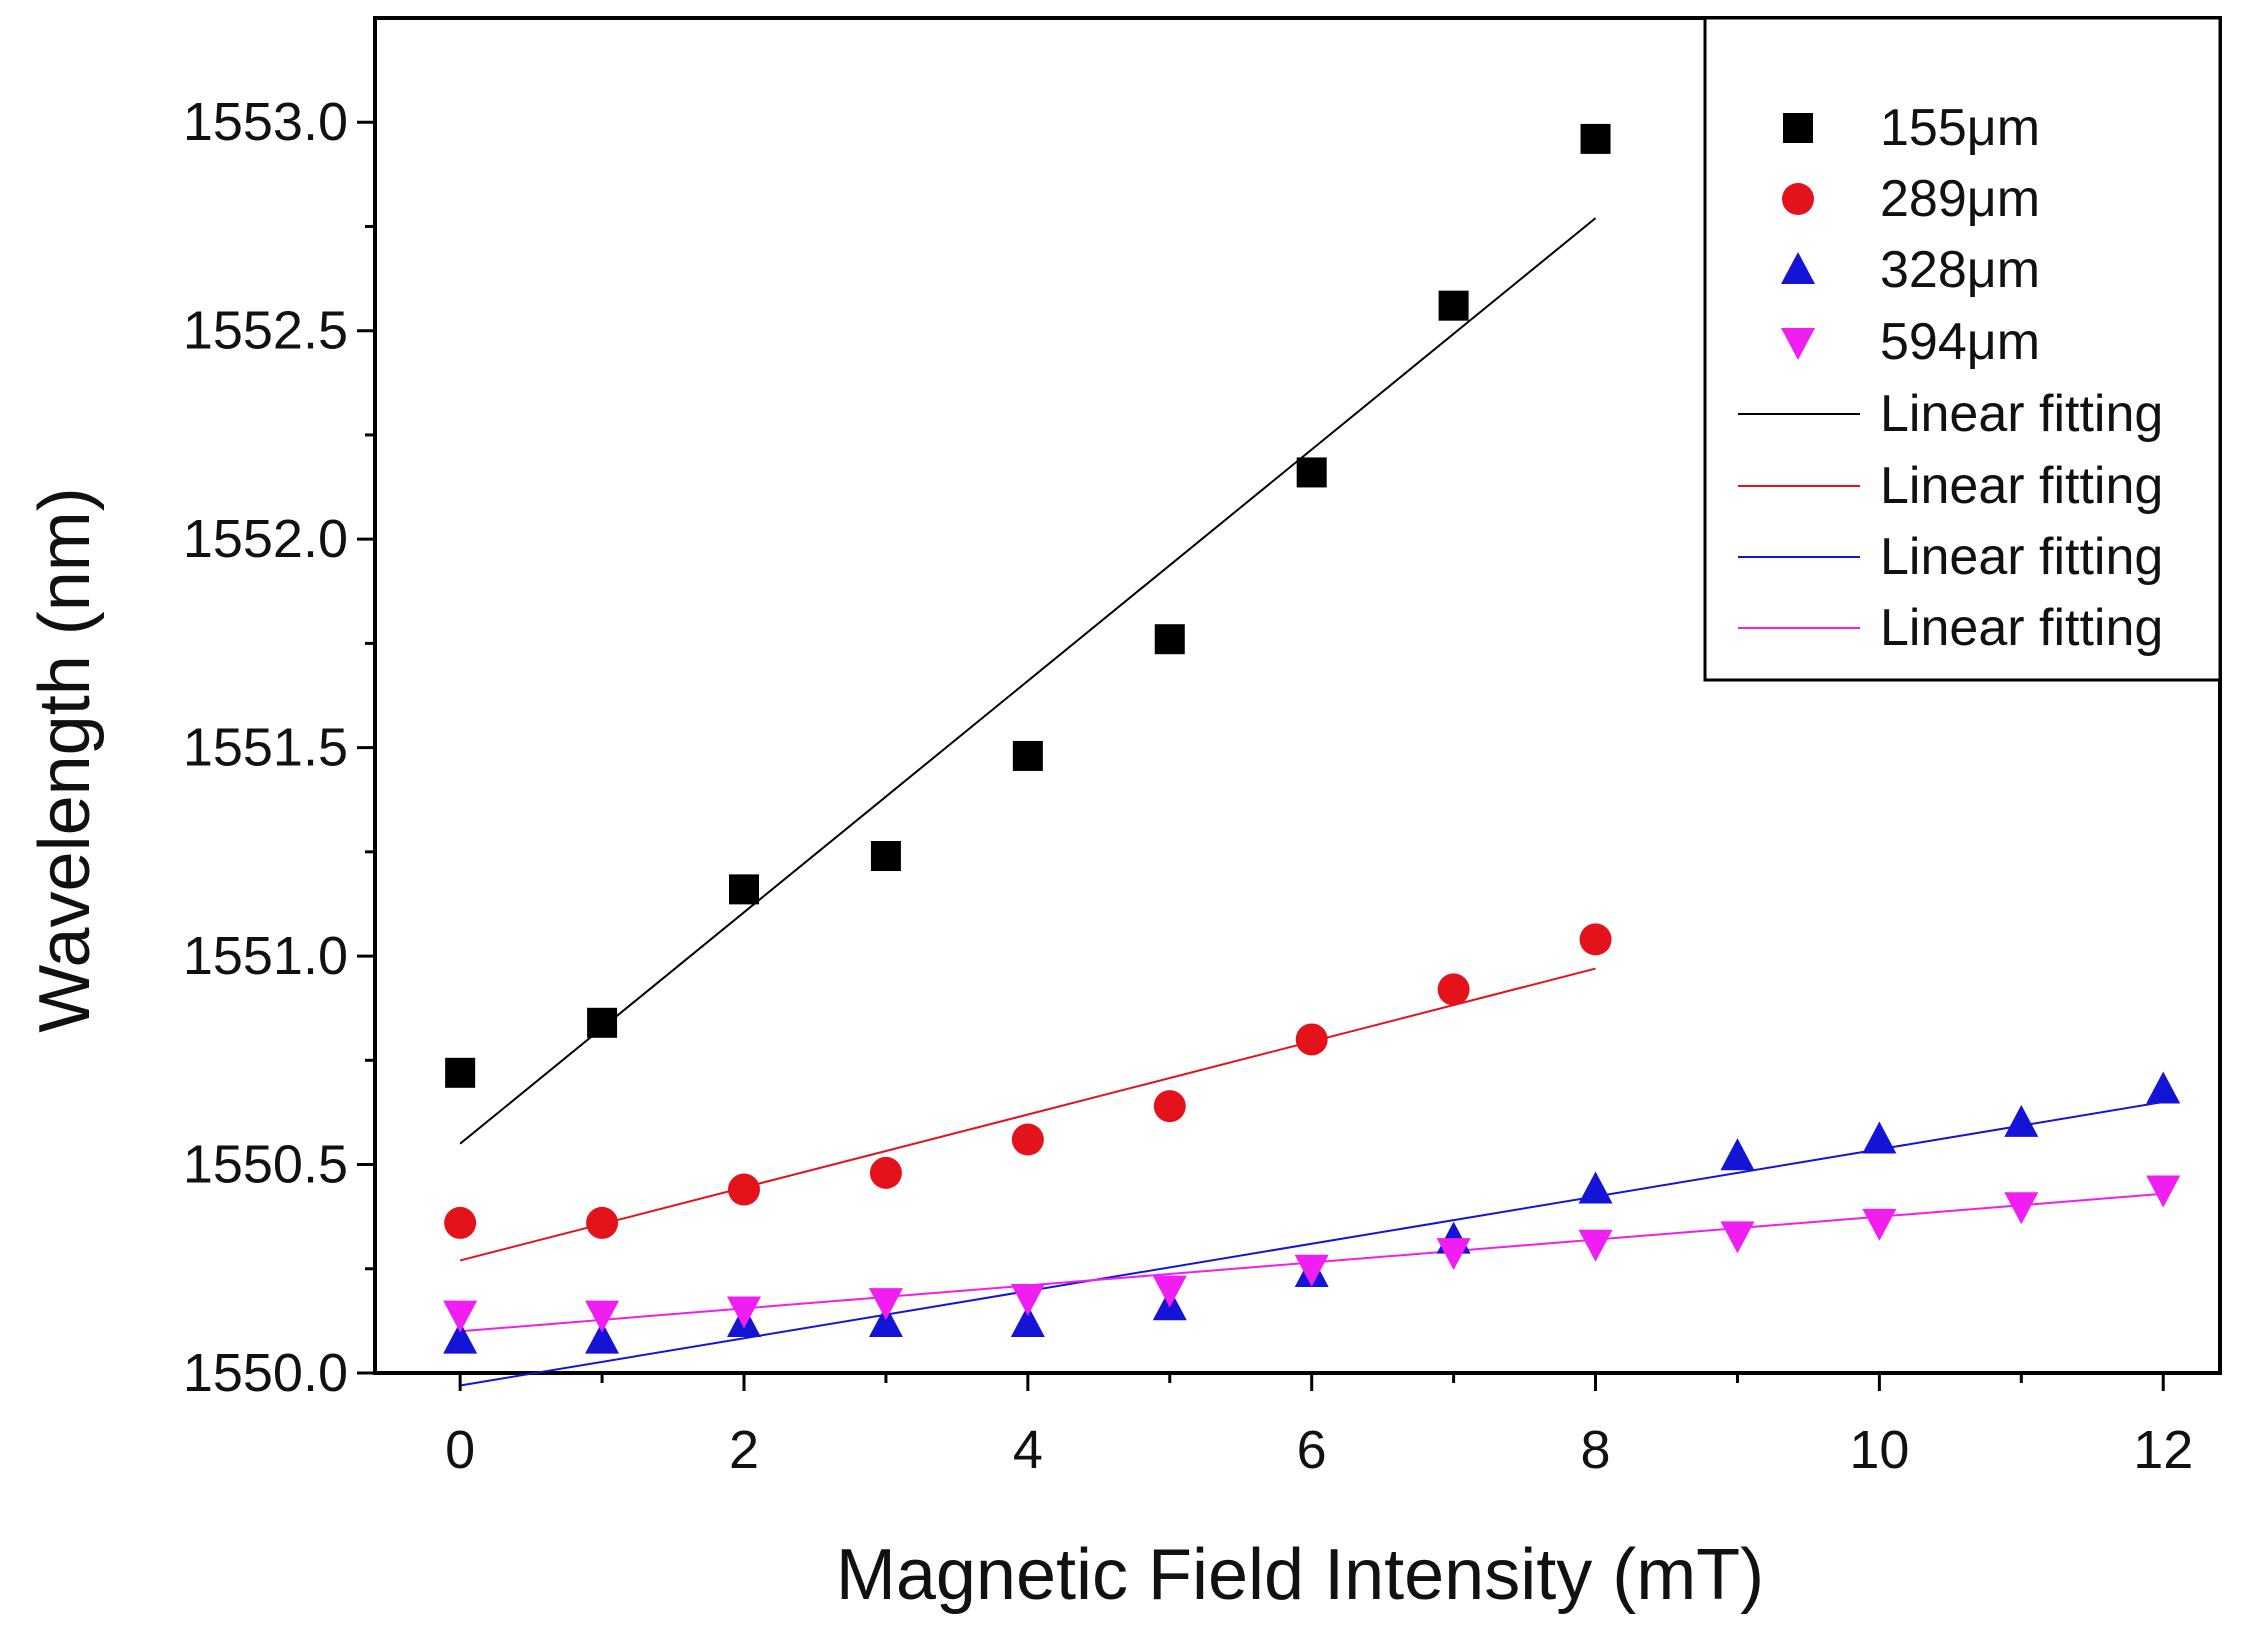  What do you see at coordinates (1300, 1575) in the screenshot?
I see `x-axis-title: Magnetic Field Intensity (mT)` at bounding box center [1300, 1575].